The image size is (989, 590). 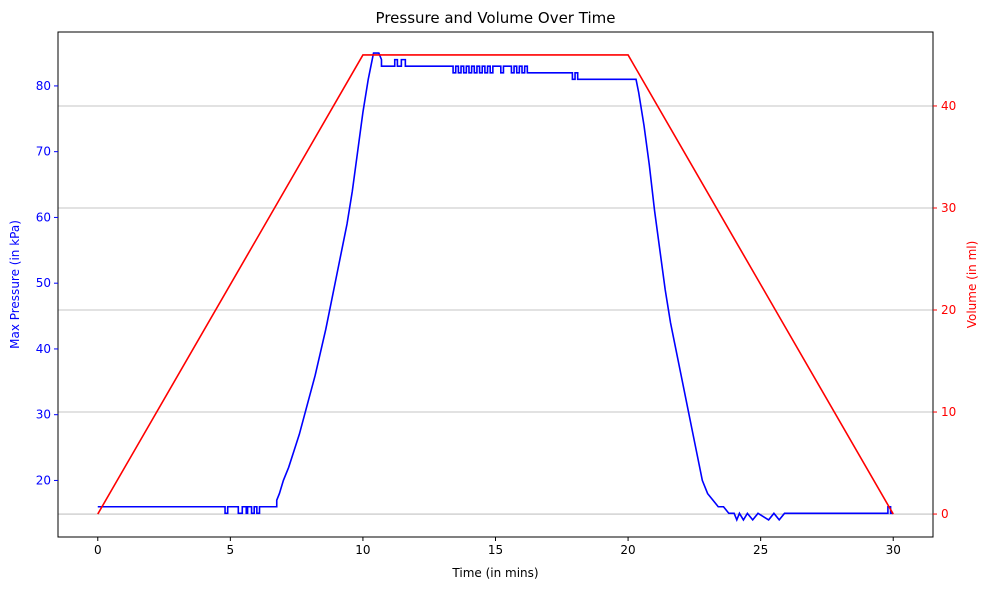 I want to click on left-tick-label: 30, so click(x=43, y=415).